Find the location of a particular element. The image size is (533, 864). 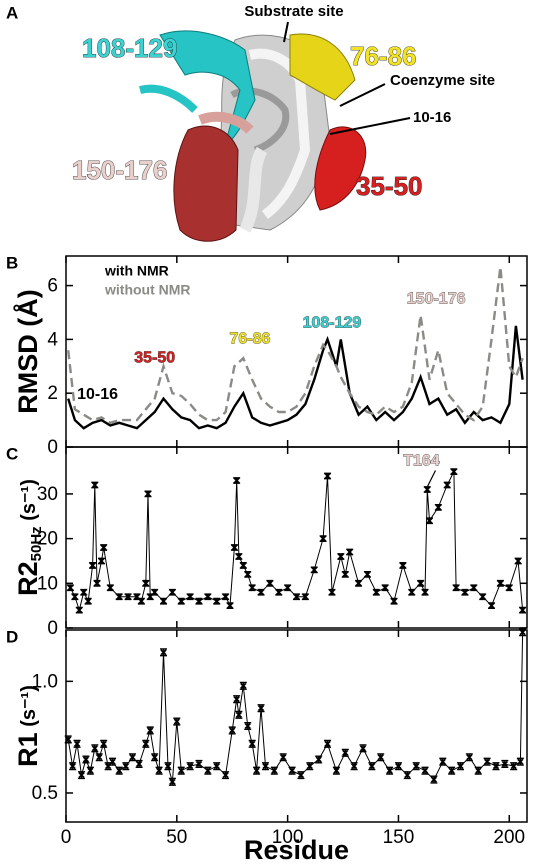

panel-letter: A is located at coordinates (12, 12).